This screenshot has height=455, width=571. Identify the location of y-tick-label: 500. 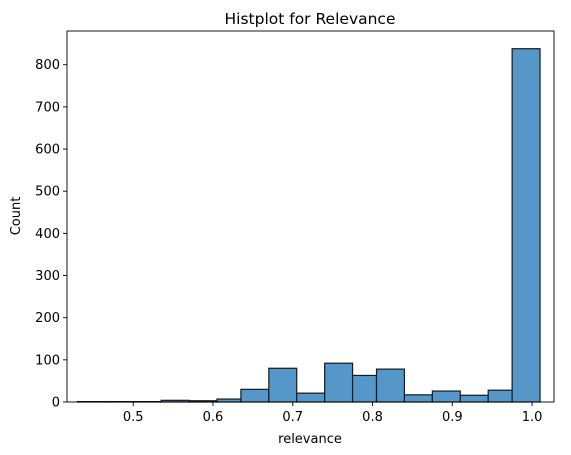
(47, 192).